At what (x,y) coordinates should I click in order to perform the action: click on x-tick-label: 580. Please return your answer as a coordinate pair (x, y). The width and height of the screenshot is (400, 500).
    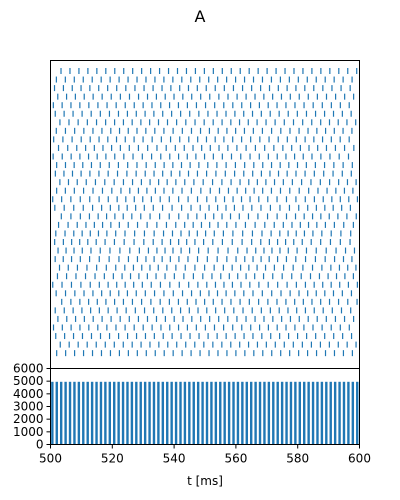
    Looking at the image, I should click on (297, 459).